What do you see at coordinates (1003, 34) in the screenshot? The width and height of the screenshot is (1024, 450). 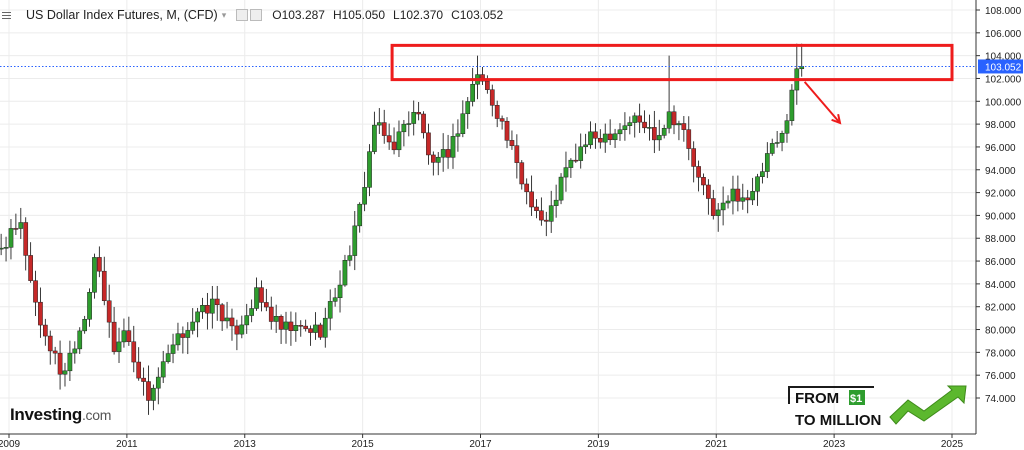 I see `y-tick-label: 106.000` at bounding box center [1003, 34].